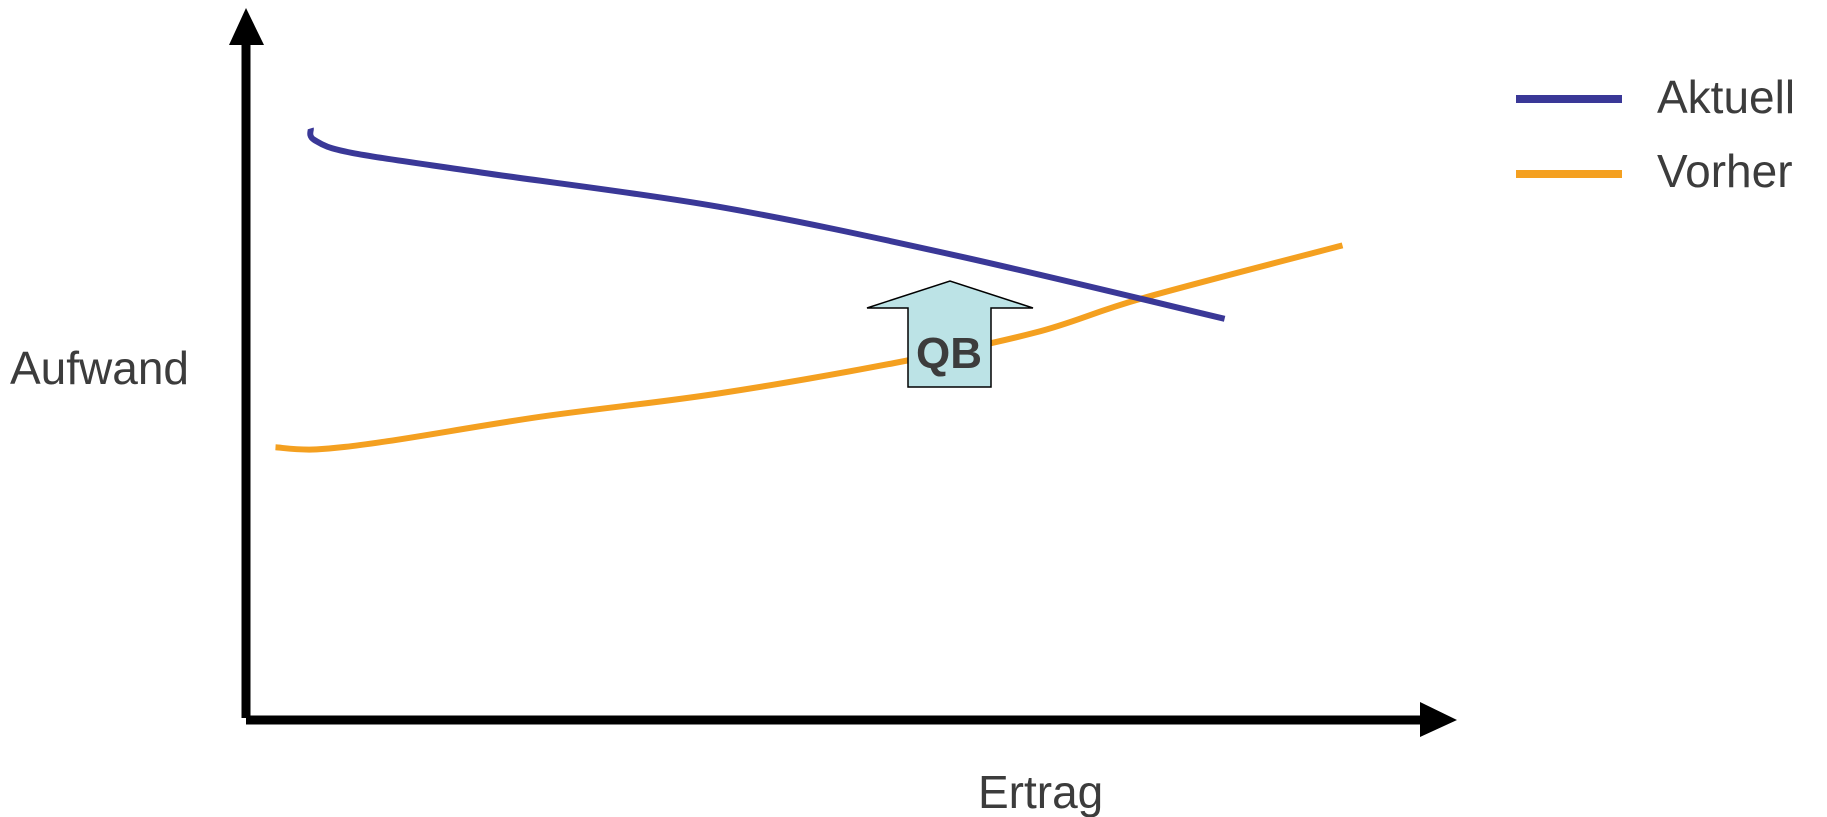 This screenshot has height=817, width=1827. Describe the element at coordinates (1725, 171) in the screenshot. I see `legend-label-vorher: Vorher` at that location.